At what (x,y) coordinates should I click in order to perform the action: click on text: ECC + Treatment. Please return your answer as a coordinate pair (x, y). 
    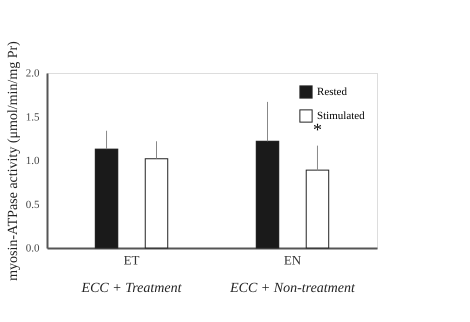
    Looking at the image, I should click on (131, 288).